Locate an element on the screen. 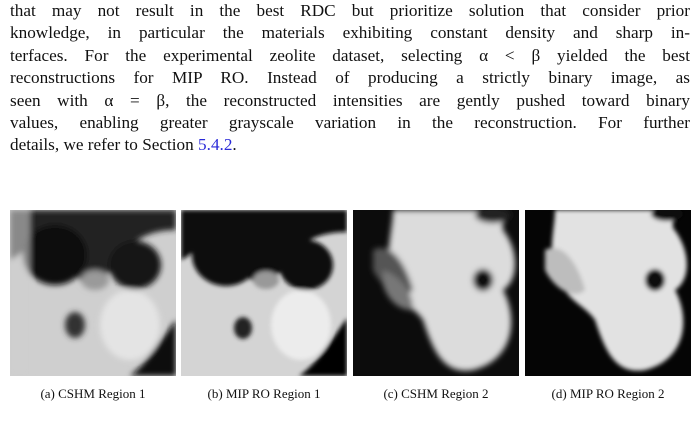 This screenshot has height=426, width=699. section-link: 5.4.2 is located at coordinates (215, 145).